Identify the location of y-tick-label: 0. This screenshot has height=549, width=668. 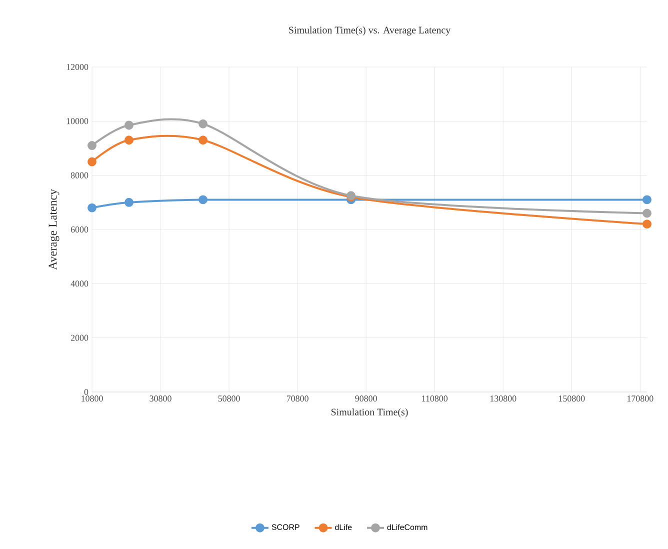
(86, 392).